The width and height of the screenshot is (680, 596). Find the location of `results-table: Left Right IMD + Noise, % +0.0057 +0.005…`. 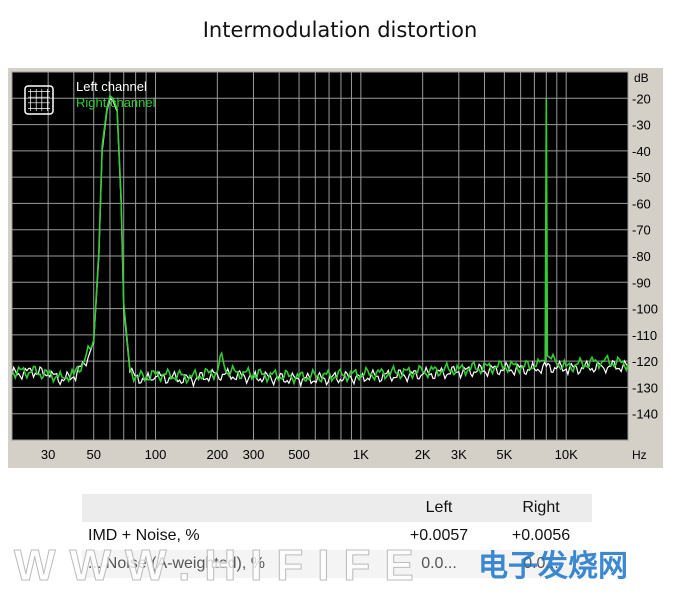

results-table: Left Right IMD + Noise, % +0.0057 +0.005… is located at coordinates (337, 536).